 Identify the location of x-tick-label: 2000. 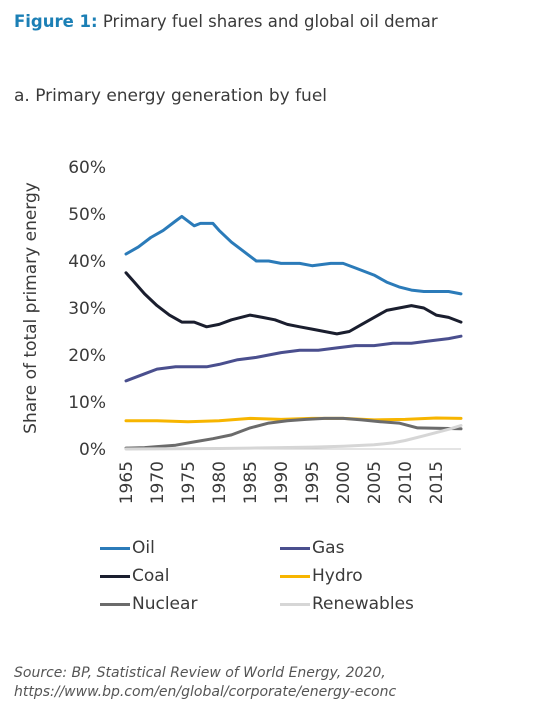
(344, 482).